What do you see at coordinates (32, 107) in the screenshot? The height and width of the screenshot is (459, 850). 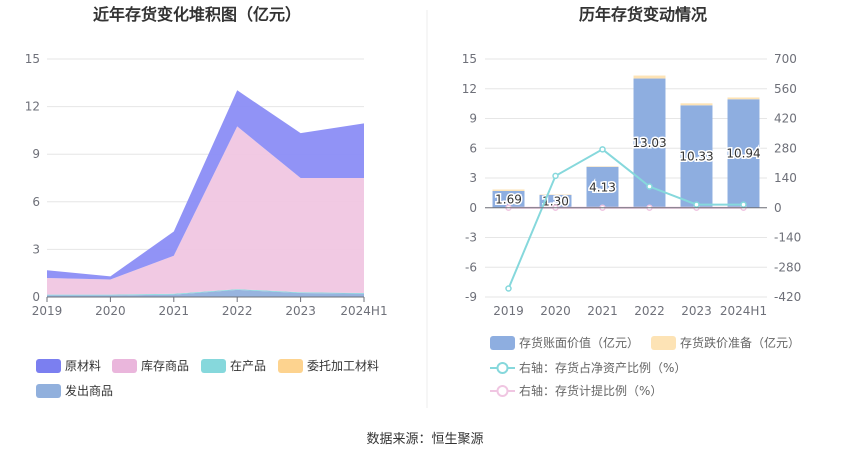 I see `left-y-tick: 12` at bounding box center [32, 107].